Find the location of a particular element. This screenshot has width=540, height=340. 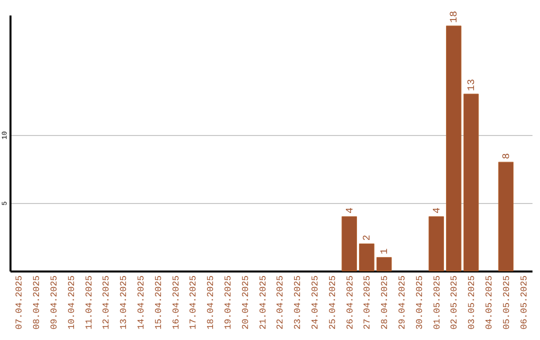

x-tick-label: 25.04.2025 is located at coordinates (333, 303).